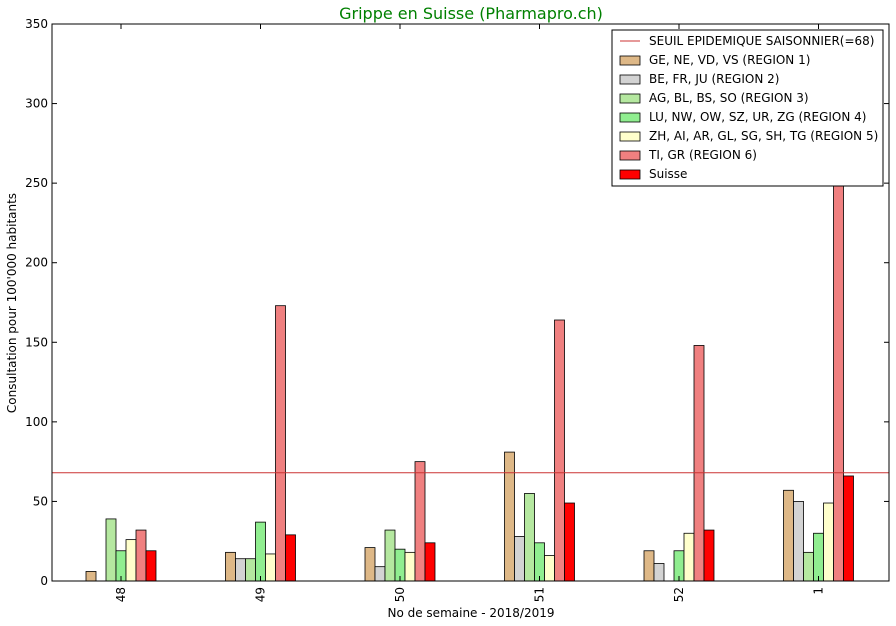 This screenshot has height=626, width=896. Describe the element at coordinates (36, 104) in the screenshot. I see `y-tick-label: 300` at that location.